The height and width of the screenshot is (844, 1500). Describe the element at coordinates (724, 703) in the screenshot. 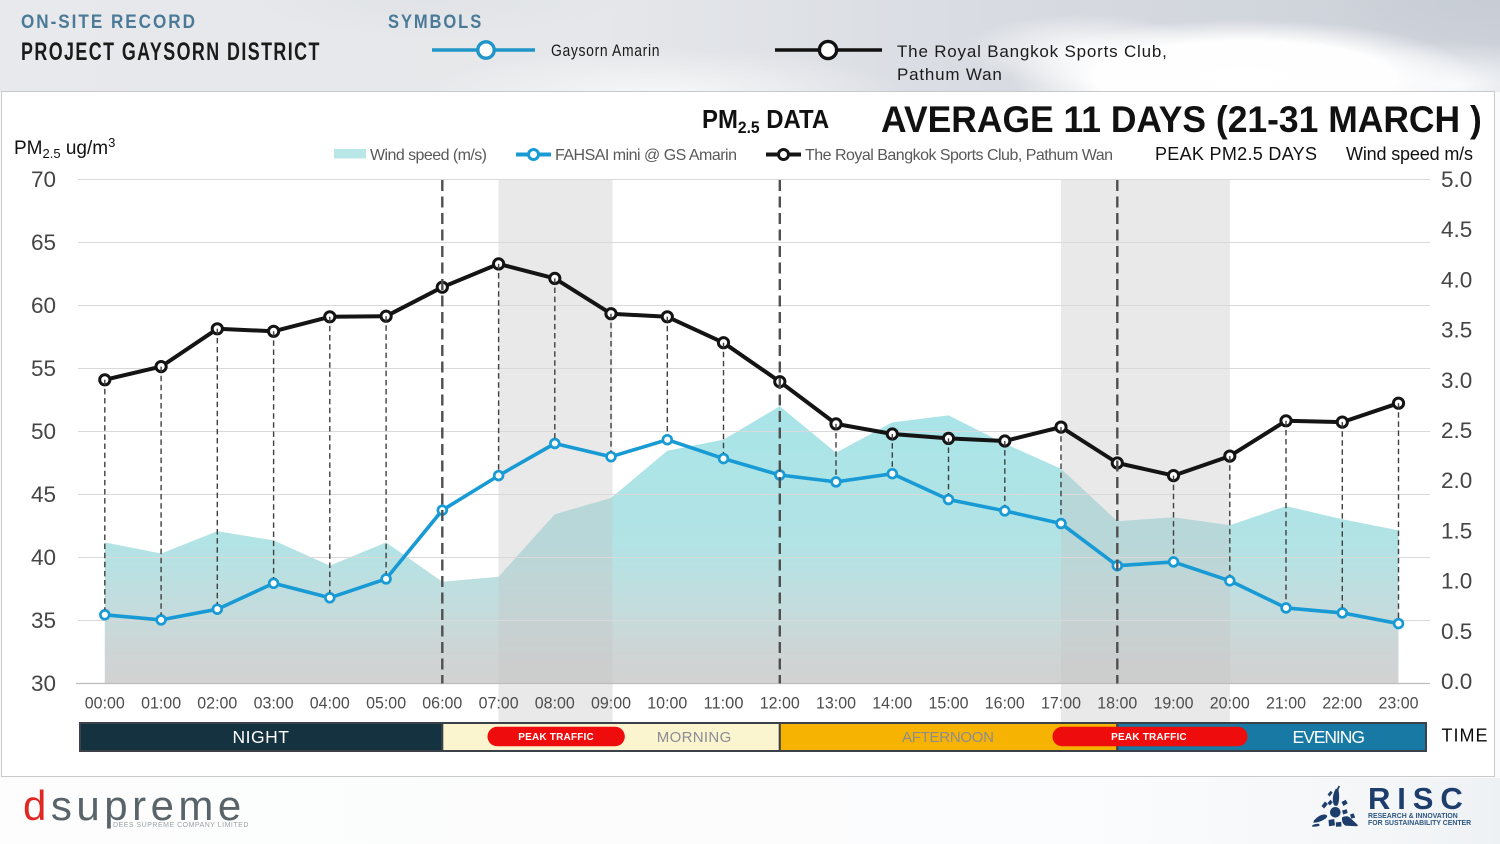

I see `svg-text: 11:00` at that location.